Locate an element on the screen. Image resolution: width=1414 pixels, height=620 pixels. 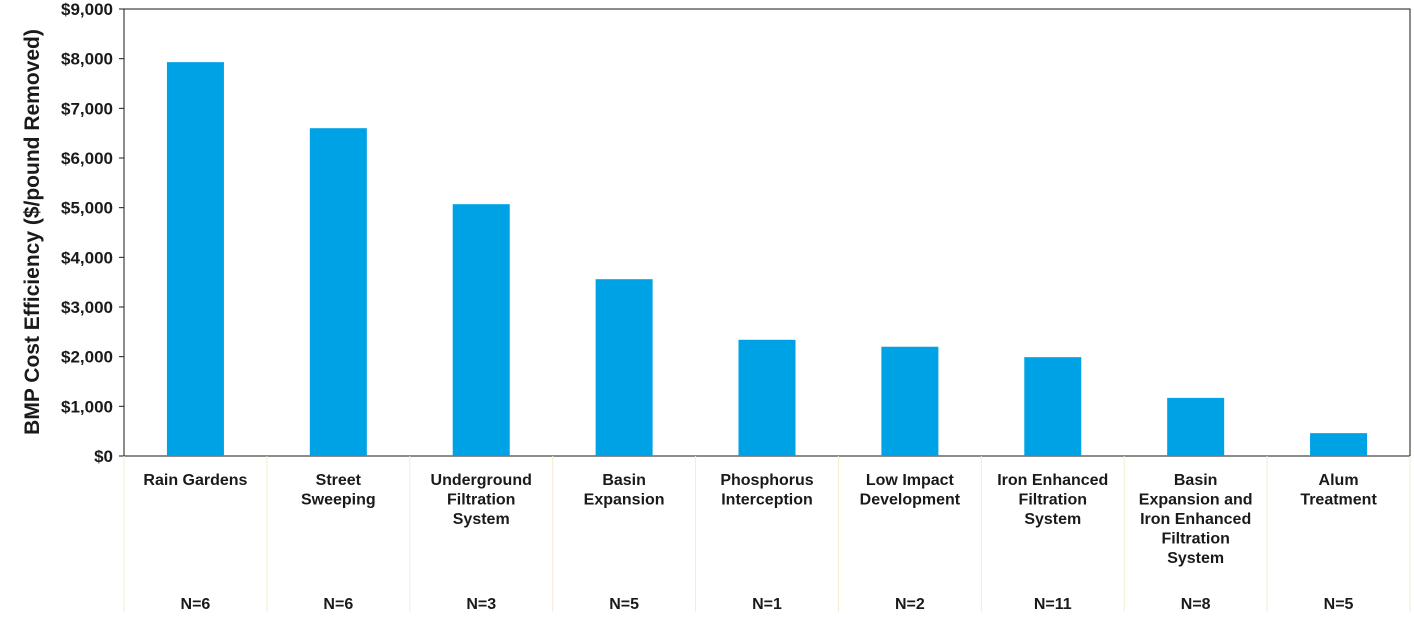
sample-size-label: N=1 is located at coordinates (767, 604).